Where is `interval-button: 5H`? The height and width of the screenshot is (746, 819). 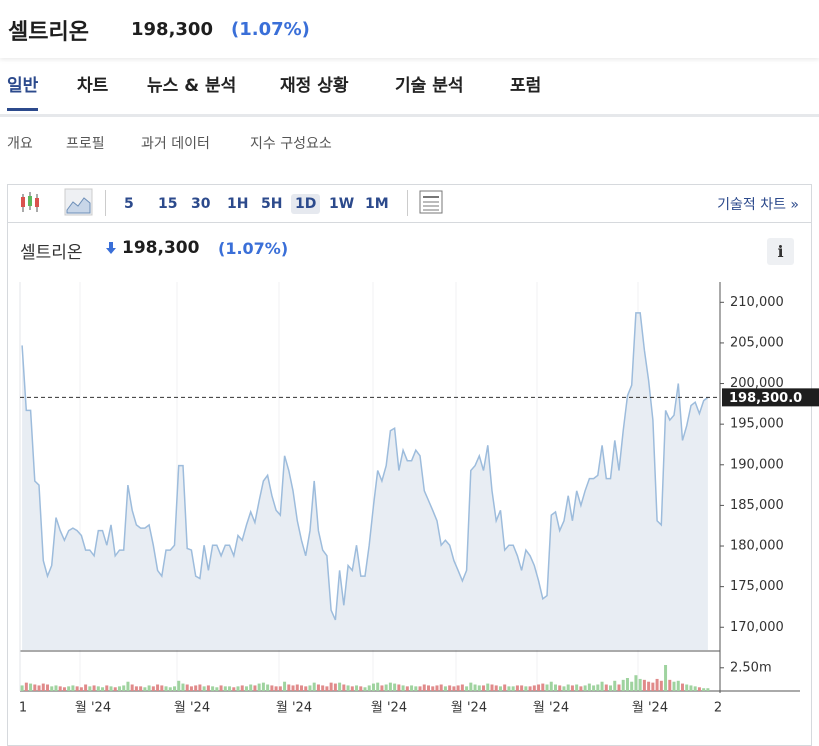
interval-button: 5H is located at coordinates (272, 204).